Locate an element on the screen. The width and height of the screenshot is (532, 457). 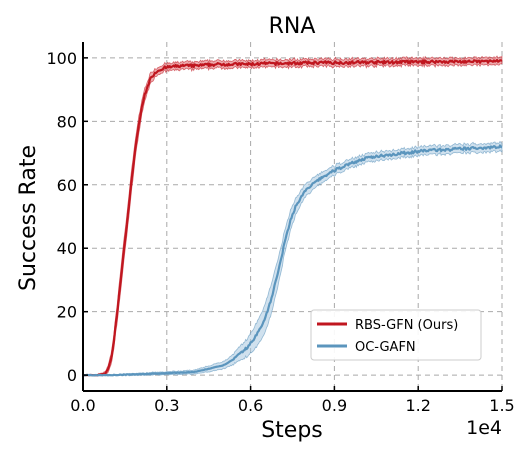
legend-label-1: OC-GAFN is located at coordinates (385, 347).